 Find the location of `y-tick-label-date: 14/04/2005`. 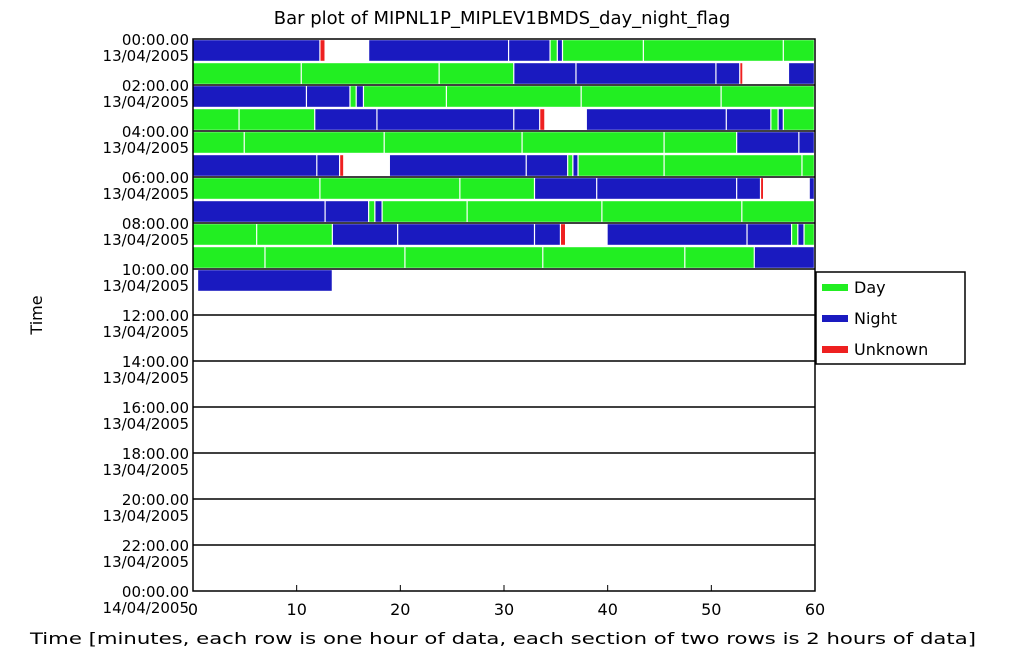

y-tick-label-date: 14/04/2005 is located at coordinates (146, 608).